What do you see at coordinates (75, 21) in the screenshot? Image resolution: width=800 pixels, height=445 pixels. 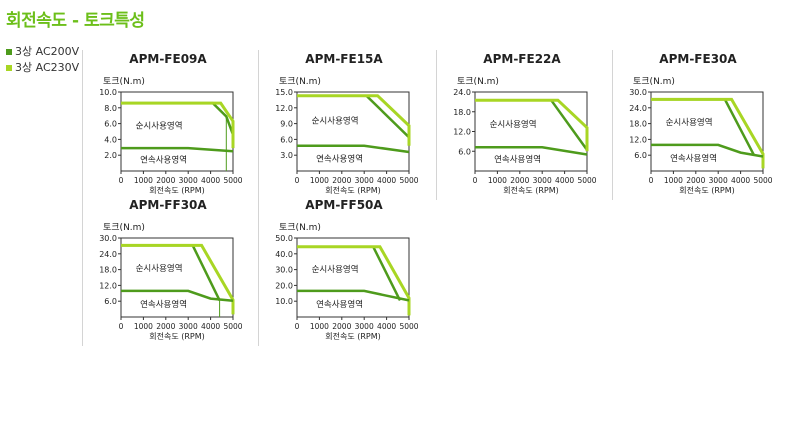 I see `page-title: 회전속도 - 토크특성` at bounding box center [75, 21].